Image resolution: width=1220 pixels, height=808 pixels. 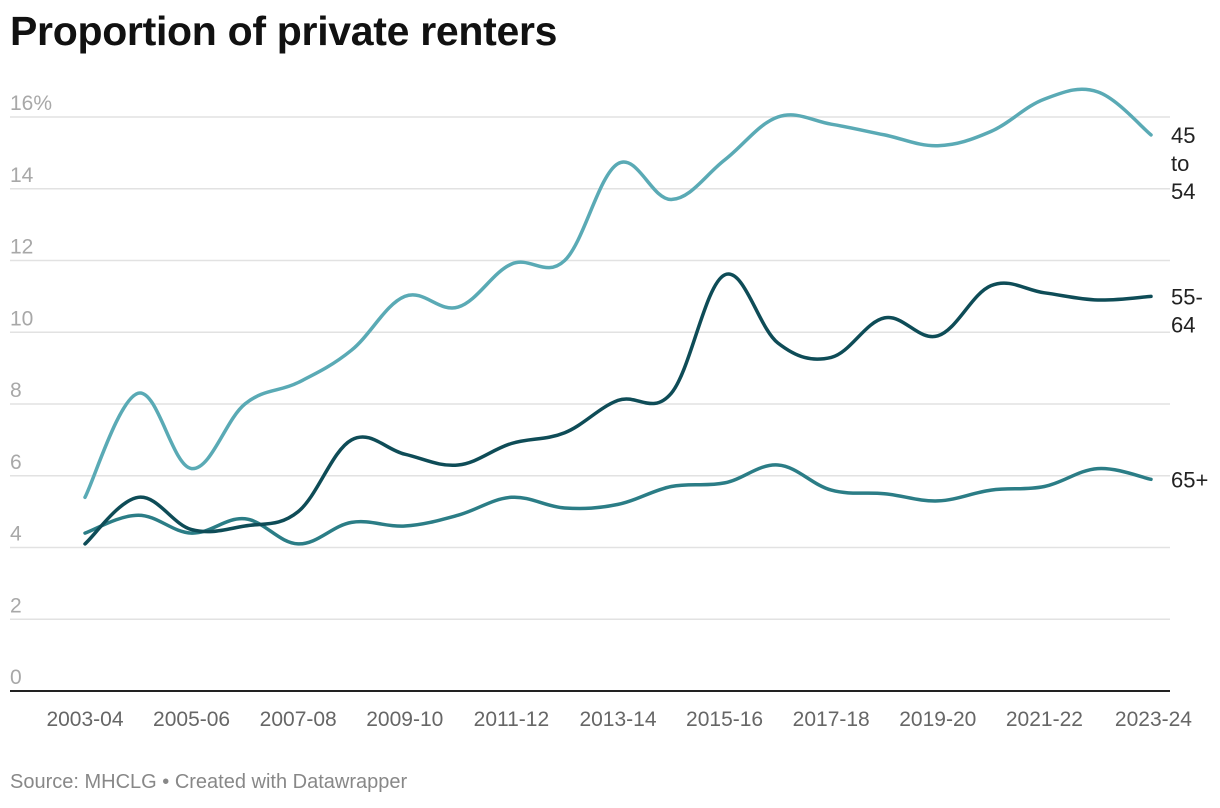 I want to click on y-tick-label: 8, so click(x=16, y=390).